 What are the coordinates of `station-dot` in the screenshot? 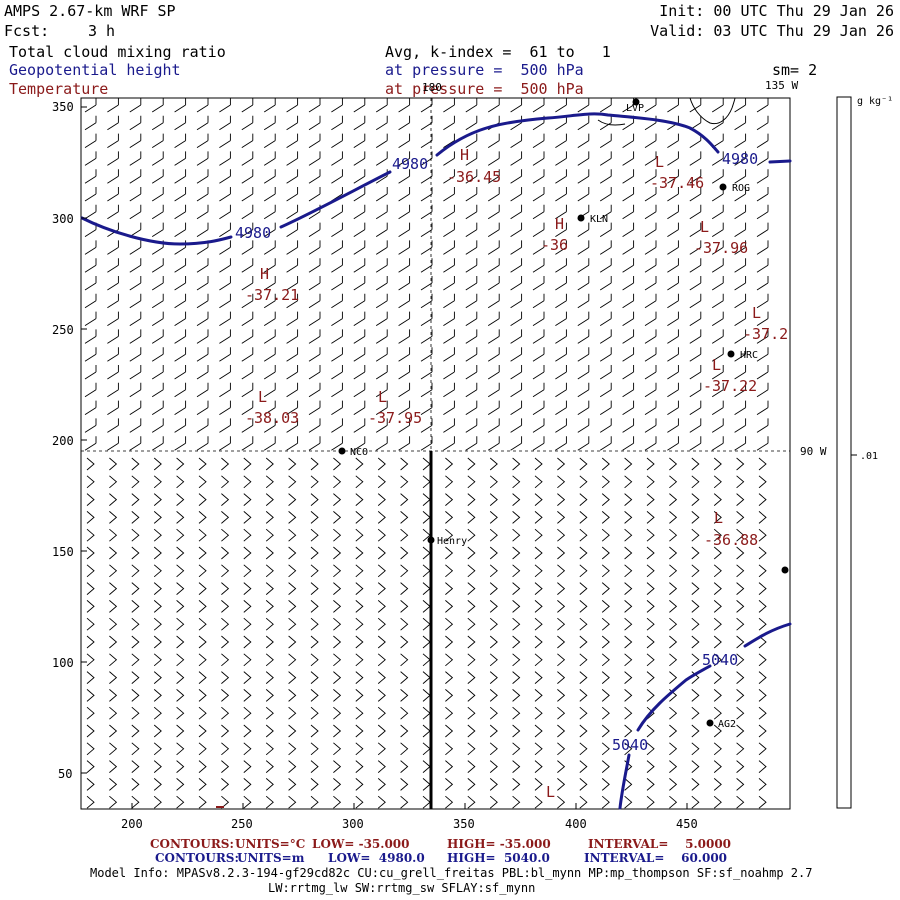 It's located at (731, 354).